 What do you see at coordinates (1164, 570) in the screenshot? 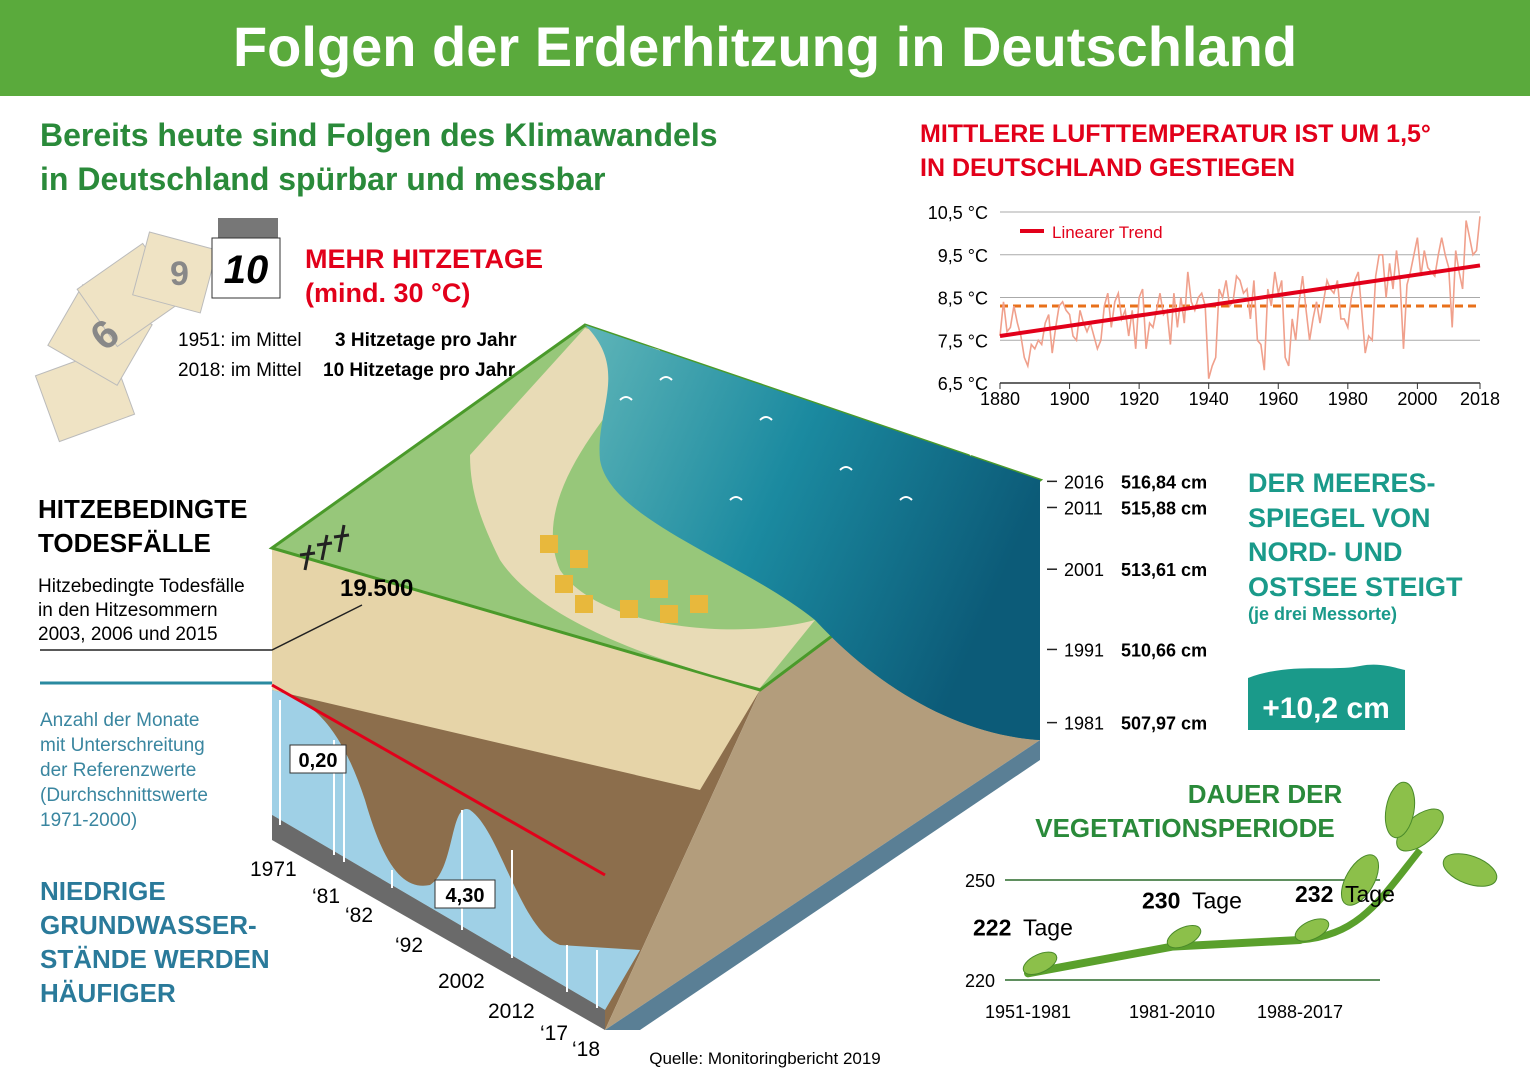
I see `sea-value: 513,61 cm` at bounding box center [1164, 570].